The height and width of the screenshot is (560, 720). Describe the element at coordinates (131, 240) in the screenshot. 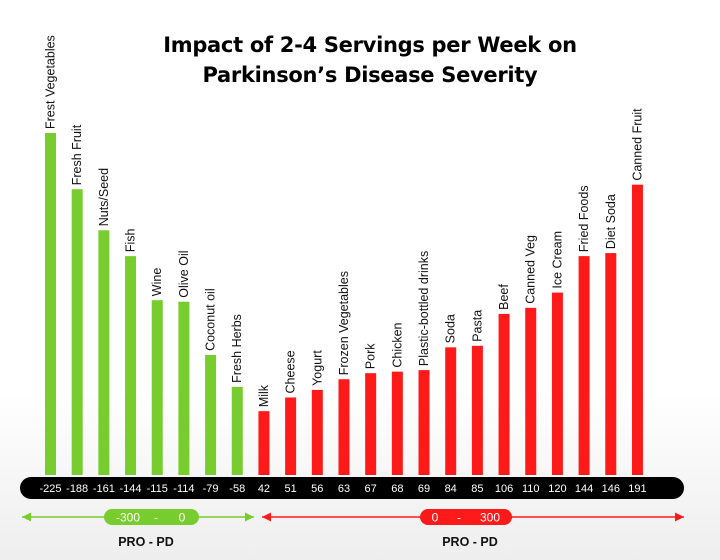

I see `category-label: Fish` at that location.